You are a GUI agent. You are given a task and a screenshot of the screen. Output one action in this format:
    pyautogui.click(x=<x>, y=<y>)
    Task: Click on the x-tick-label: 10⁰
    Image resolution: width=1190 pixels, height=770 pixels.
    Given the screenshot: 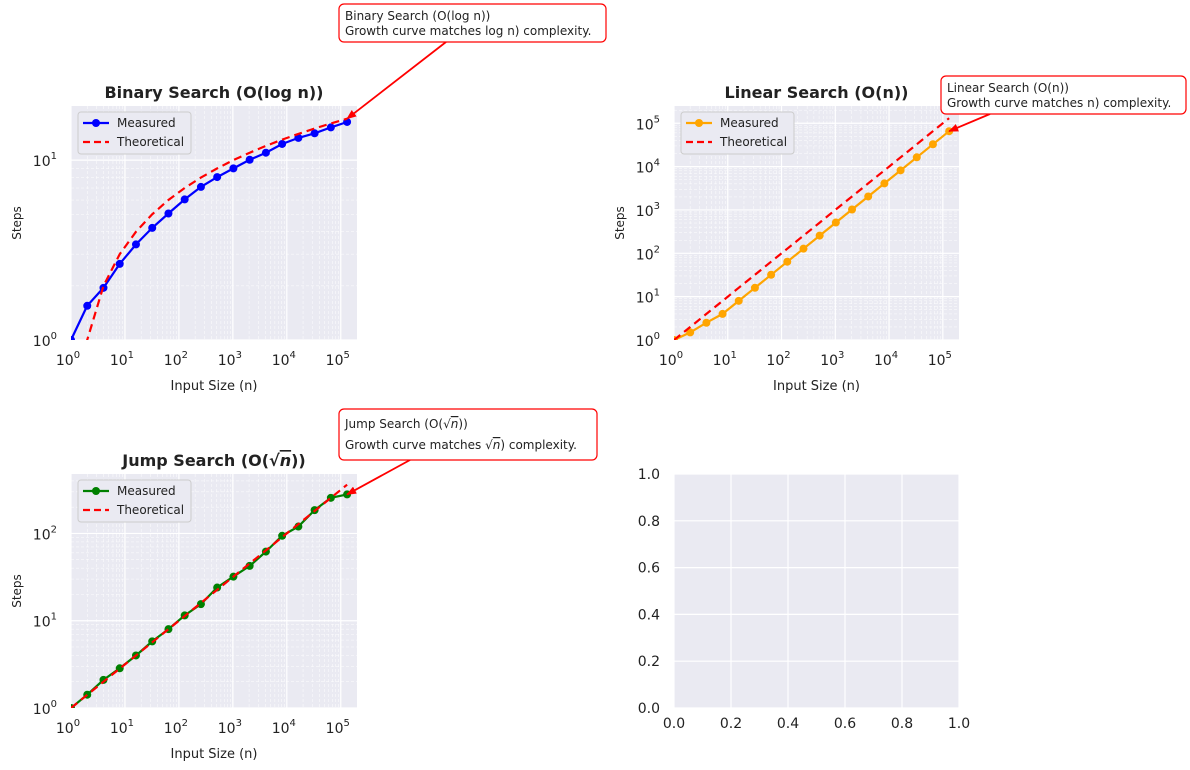 What is the action you would take?
    pyautogui.click(x=68, y=359)
    